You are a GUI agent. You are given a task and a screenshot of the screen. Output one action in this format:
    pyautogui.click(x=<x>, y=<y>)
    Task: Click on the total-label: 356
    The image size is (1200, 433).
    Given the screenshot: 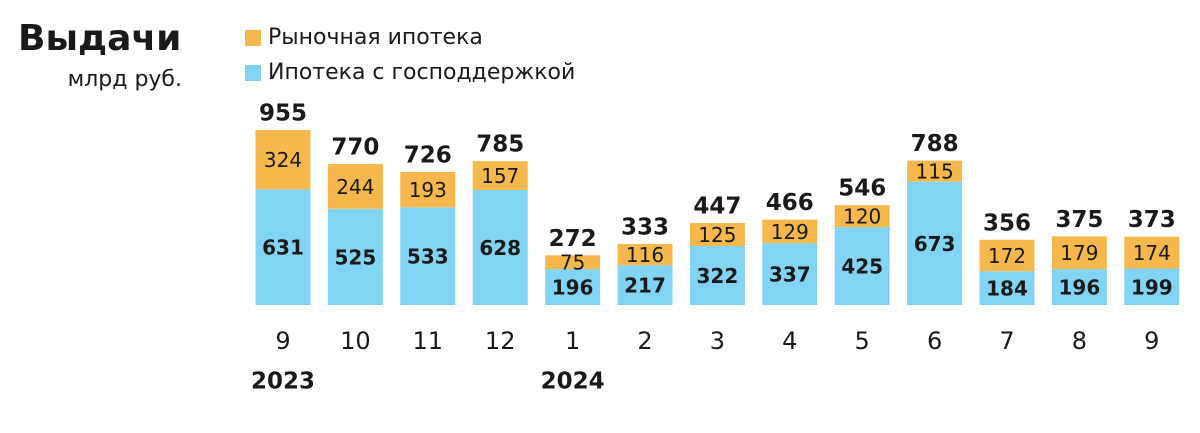 What is the action you would take?
    pyautogui.click(x=1007, y=223)
    